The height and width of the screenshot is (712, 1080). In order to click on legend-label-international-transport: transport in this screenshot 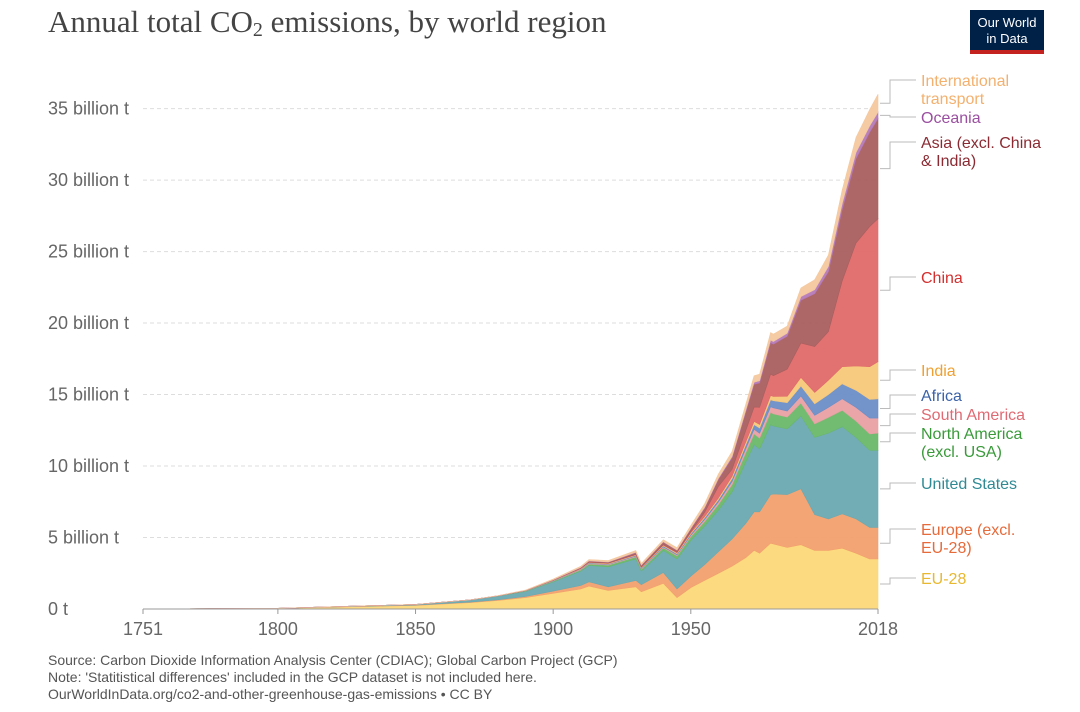, I will do `click(953, 99)`.